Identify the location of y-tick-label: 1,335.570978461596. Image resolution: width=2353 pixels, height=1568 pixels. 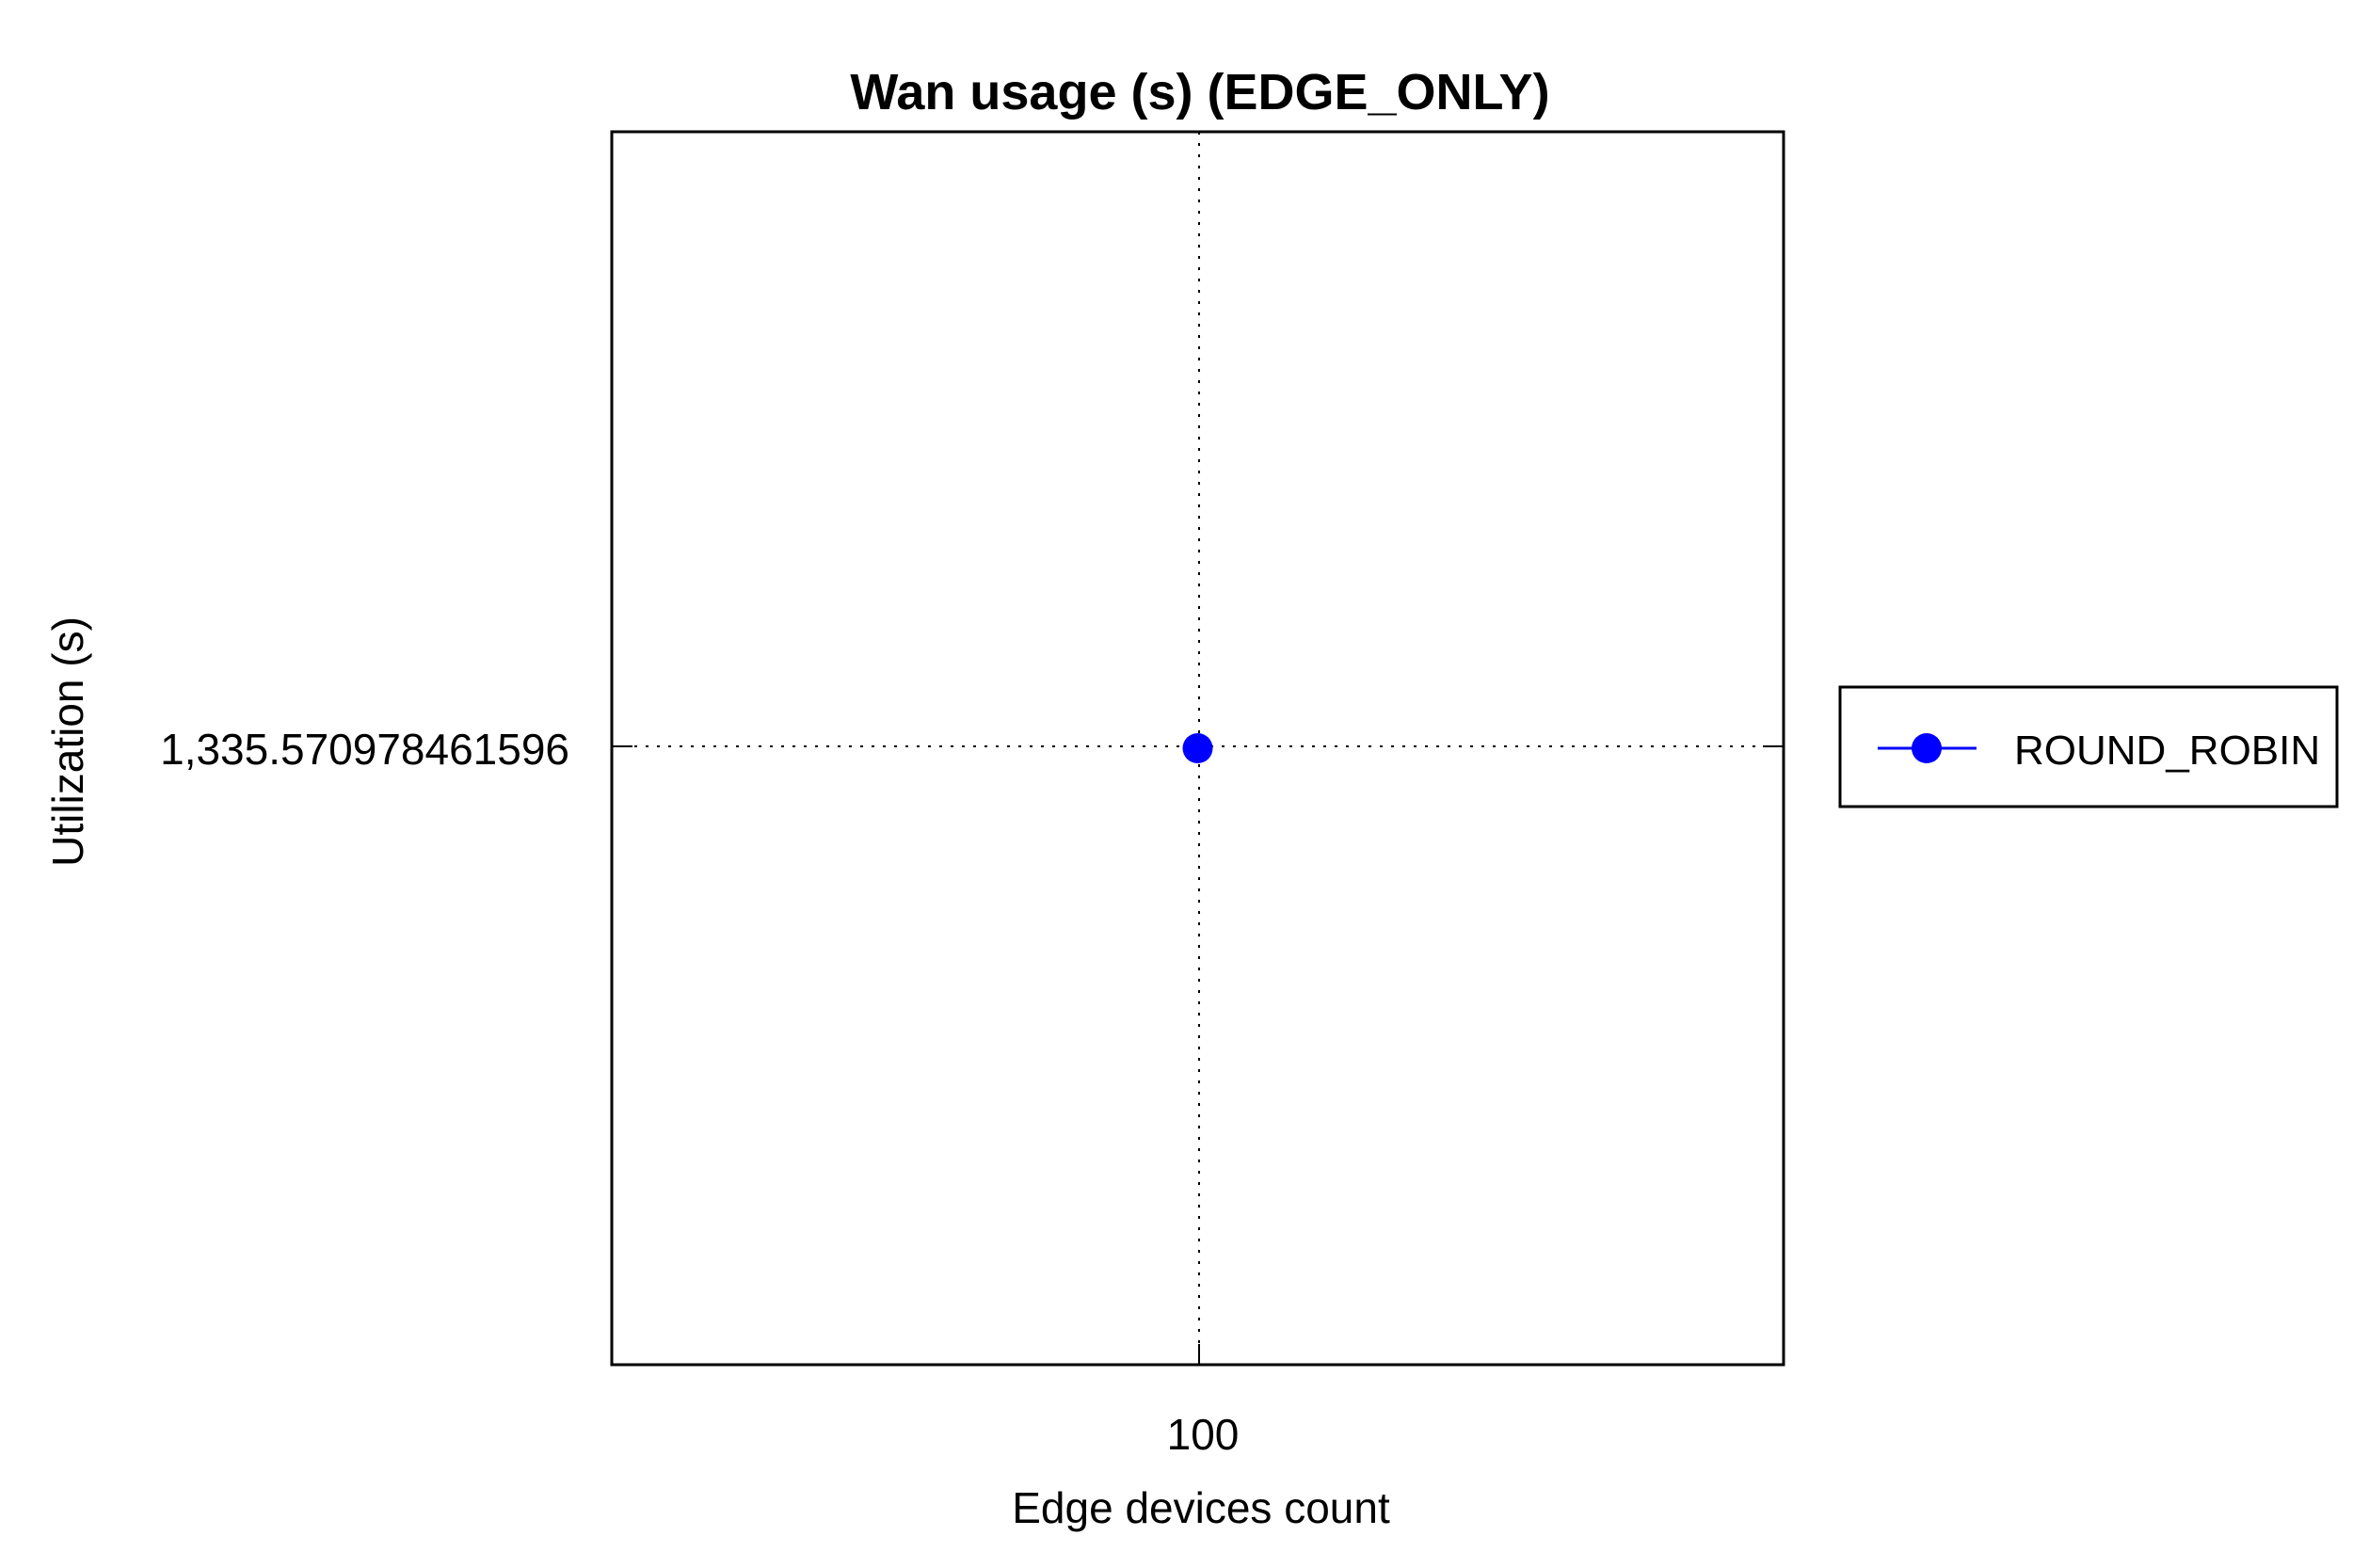
(364, 749).